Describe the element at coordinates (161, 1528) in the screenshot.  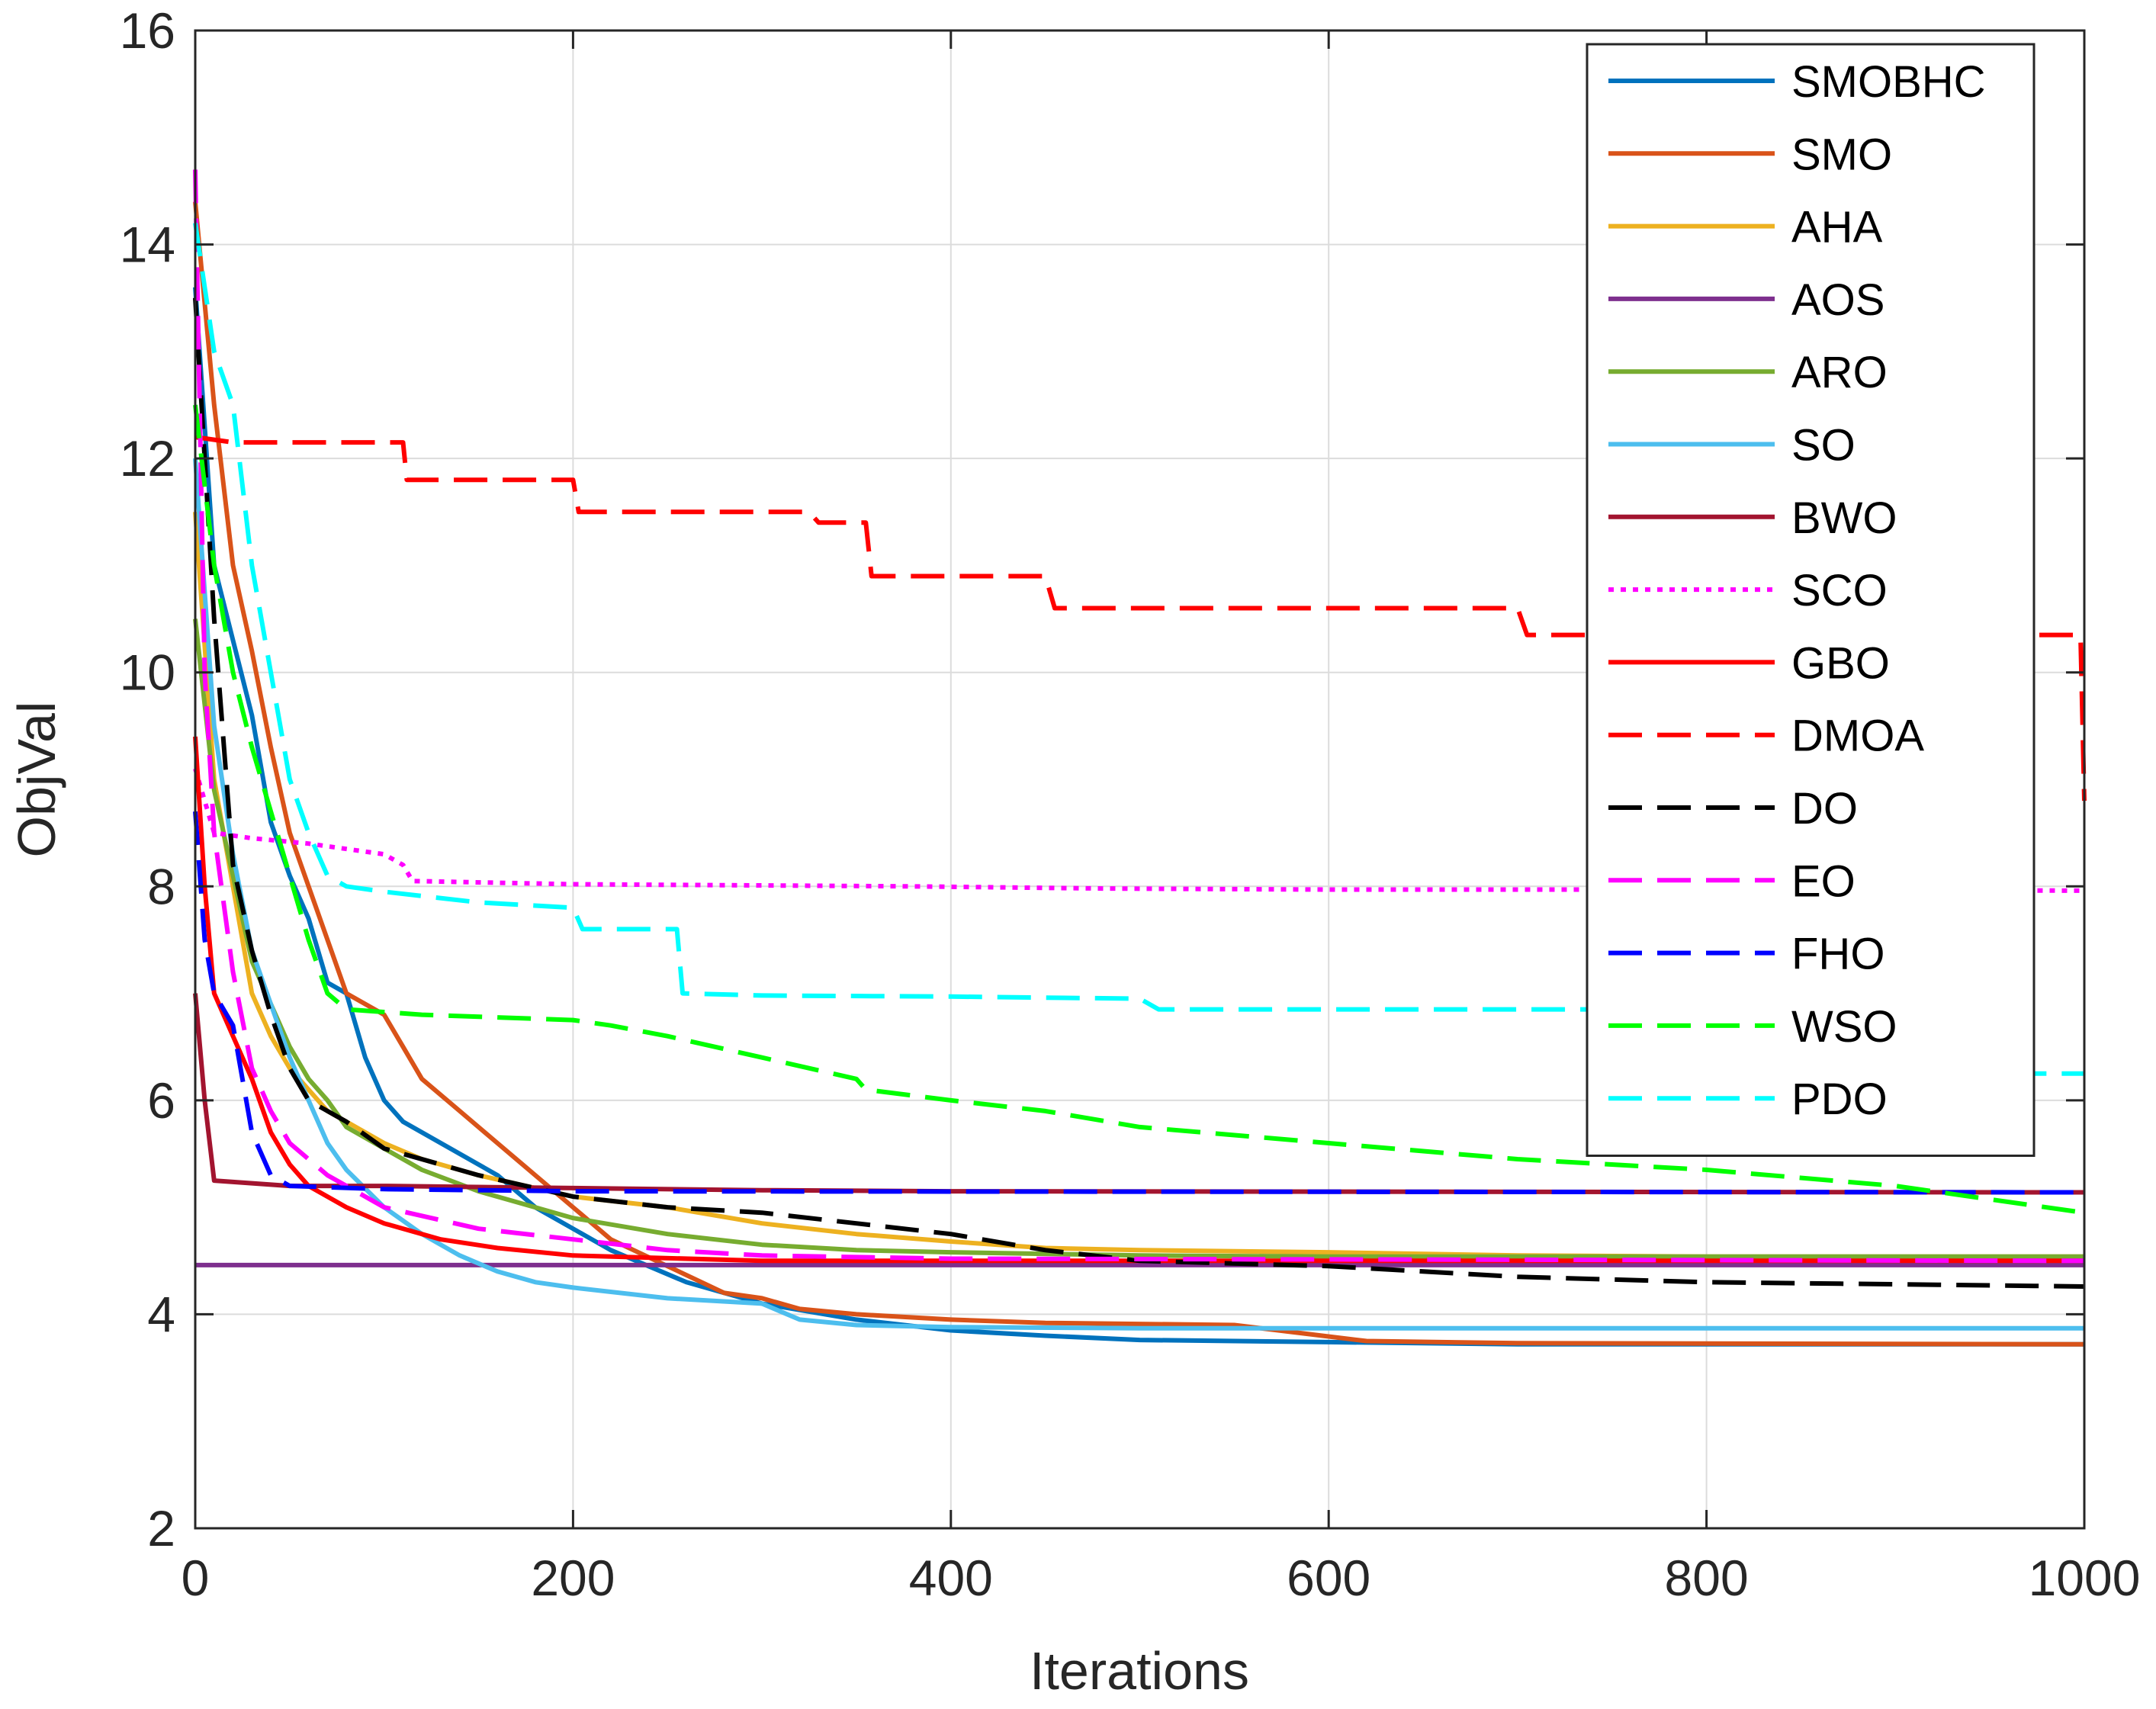
I see `y-tick-label: 2` at that location.